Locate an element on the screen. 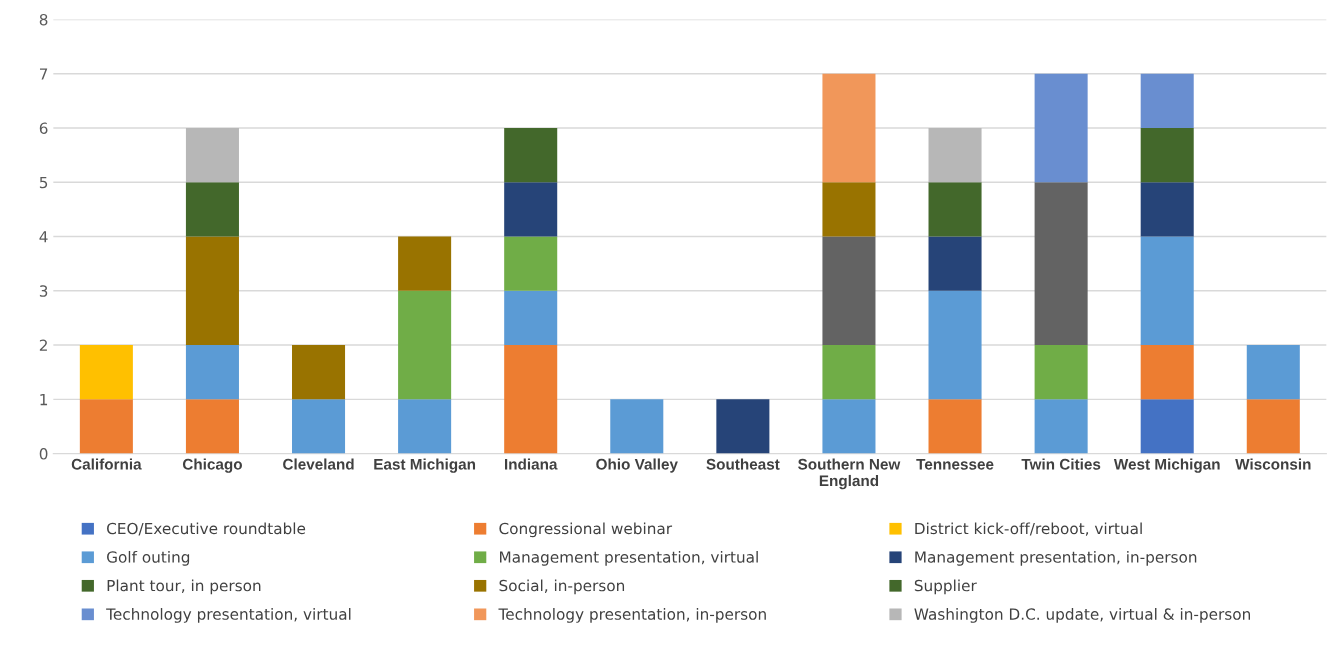 This screenshot has width=1333, height=648. legend-label: Technology presentation, in-person is located at coordinates (632, 615).